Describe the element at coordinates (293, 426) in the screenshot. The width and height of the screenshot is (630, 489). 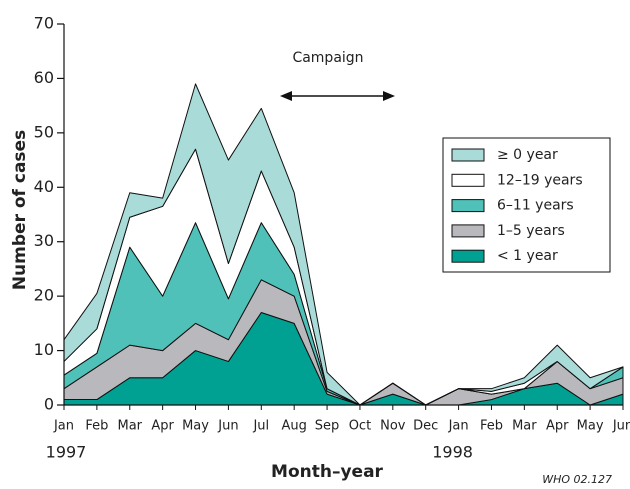
I see `x-tick-label: Aug` at that location.